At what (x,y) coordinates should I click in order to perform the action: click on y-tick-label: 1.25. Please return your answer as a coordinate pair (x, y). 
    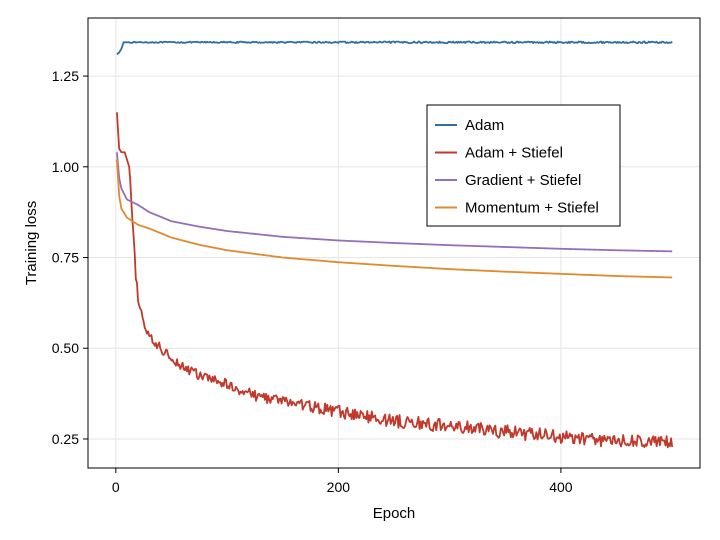
    Looking at the image, I should click on (65, 76).